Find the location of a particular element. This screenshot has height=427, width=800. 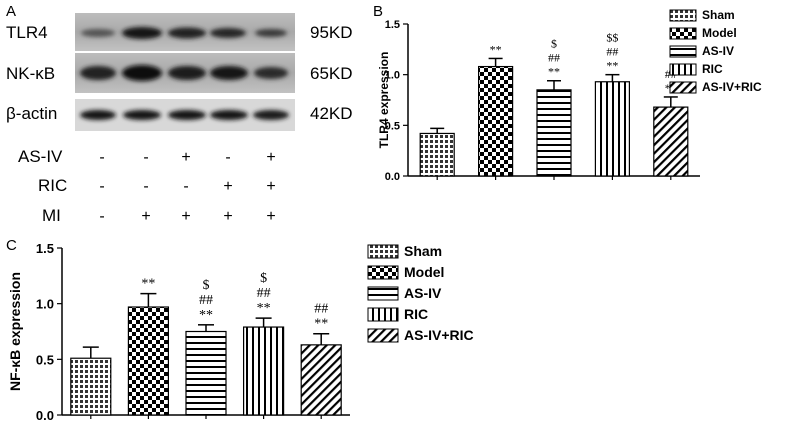

blot-size-nkkb: 65KD is located at coordinates (331, 73).